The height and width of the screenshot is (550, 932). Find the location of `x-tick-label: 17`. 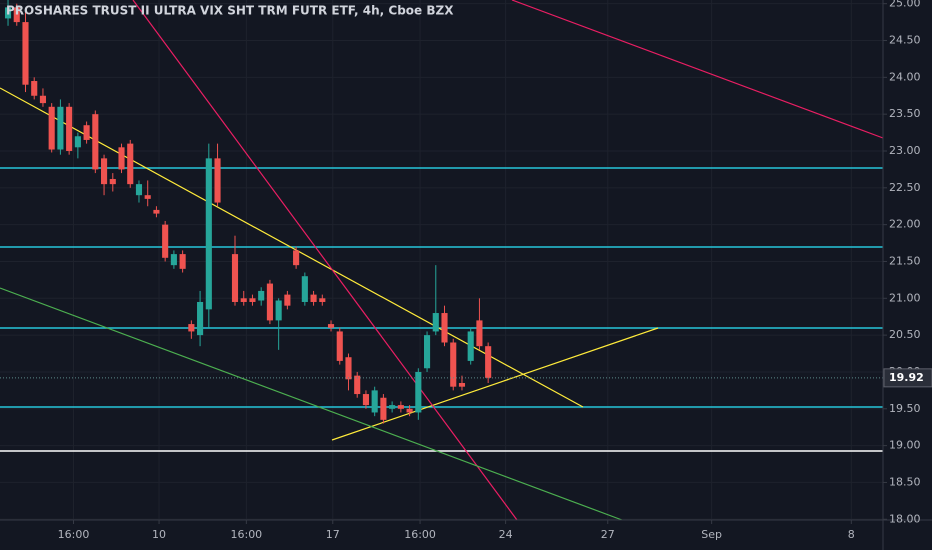

x-tick-label: 17 is located at coordinates (333, 534).